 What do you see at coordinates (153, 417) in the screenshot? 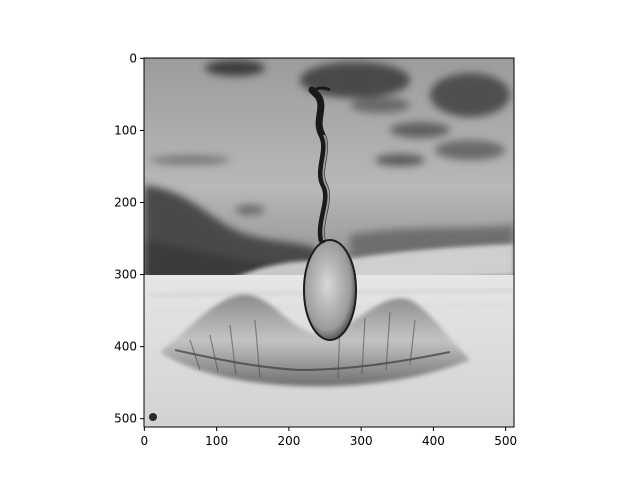
I see `corner-mark` at bounding box center [153, 417].